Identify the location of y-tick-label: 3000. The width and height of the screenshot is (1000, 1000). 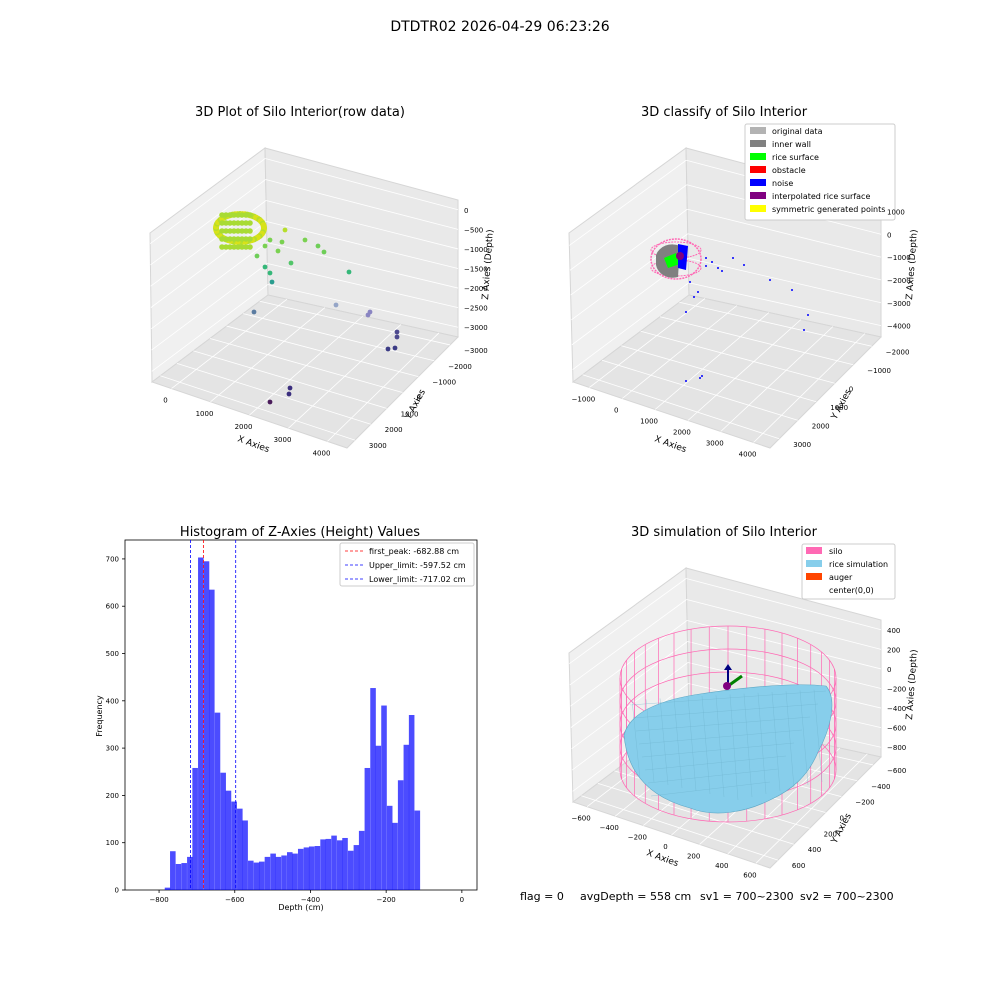
(378, 446).